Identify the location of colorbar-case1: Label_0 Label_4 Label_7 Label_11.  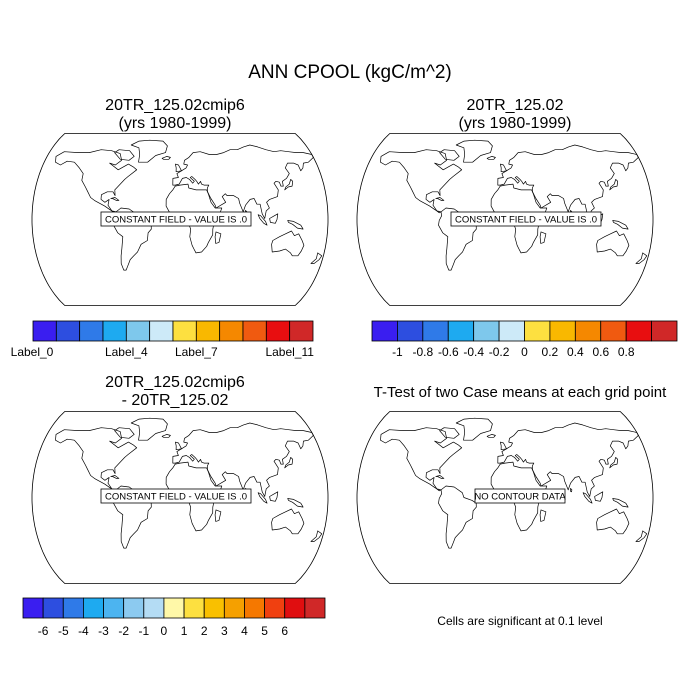
(162, 339).